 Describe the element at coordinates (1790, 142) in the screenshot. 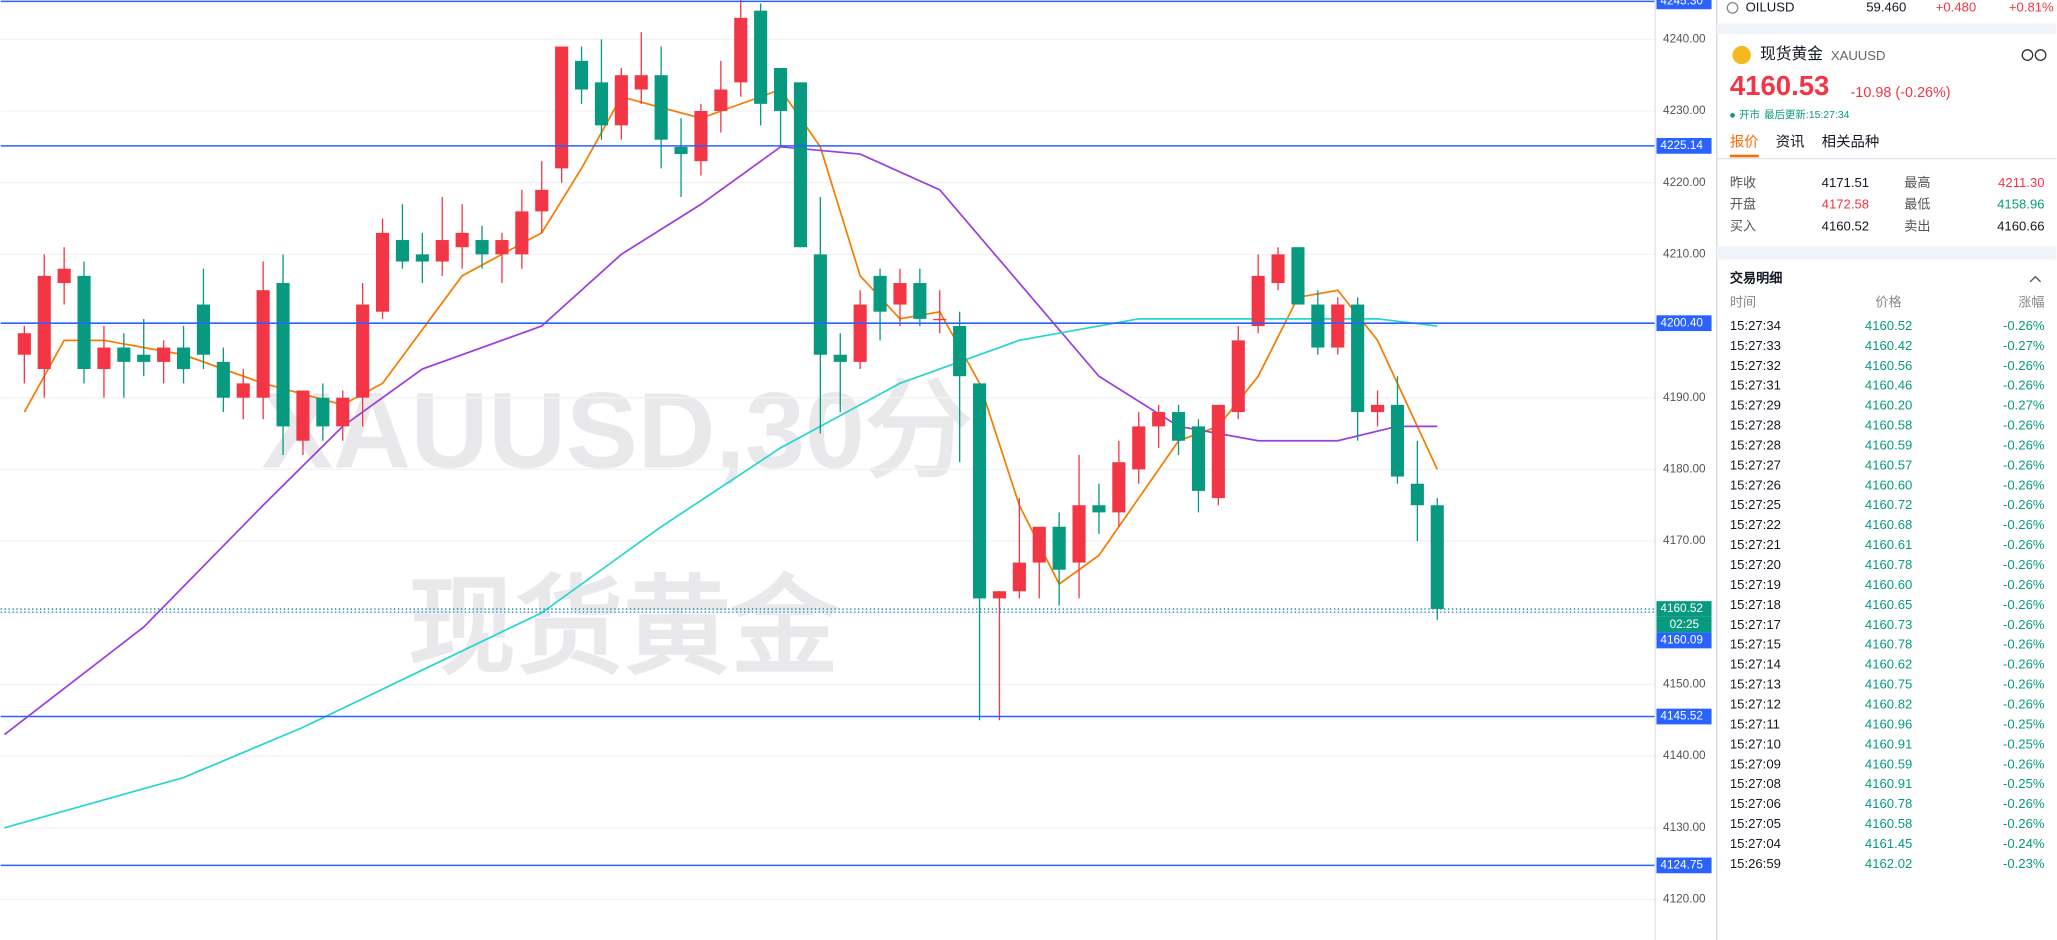

I see `tab: 资讯` at that location.